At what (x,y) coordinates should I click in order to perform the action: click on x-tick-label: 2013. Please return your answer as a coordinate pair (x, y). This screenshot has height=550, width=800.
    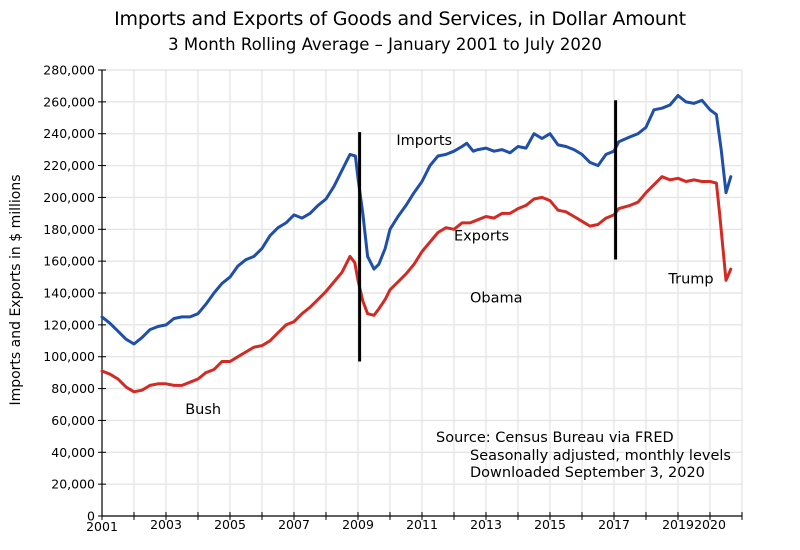
    Looking at the image, I should click on (486, 524).